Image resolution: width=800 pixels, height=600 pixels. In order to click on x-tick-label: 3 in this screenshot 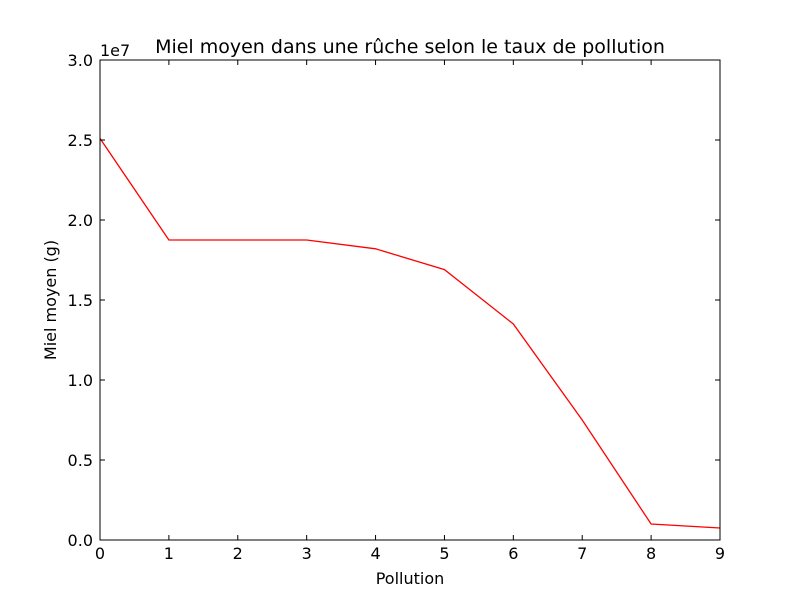, I will do `click(307, 553)`.